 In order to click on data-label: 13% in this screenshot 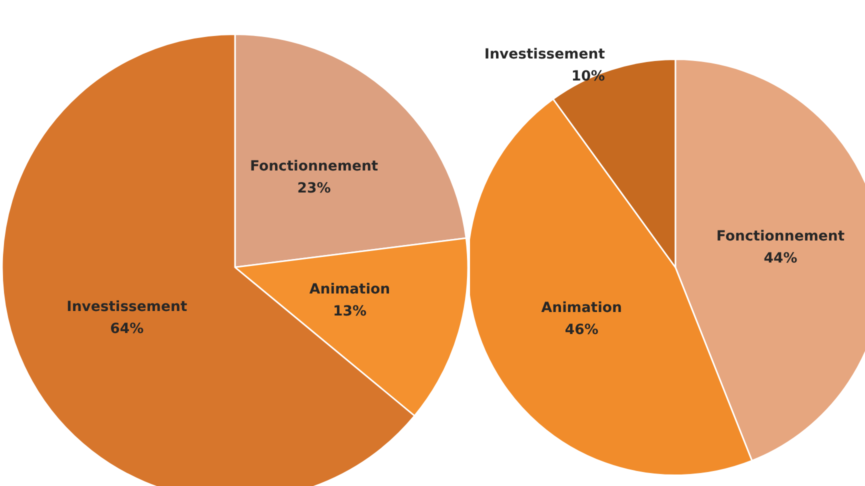, I will do `click(349, 312)`.